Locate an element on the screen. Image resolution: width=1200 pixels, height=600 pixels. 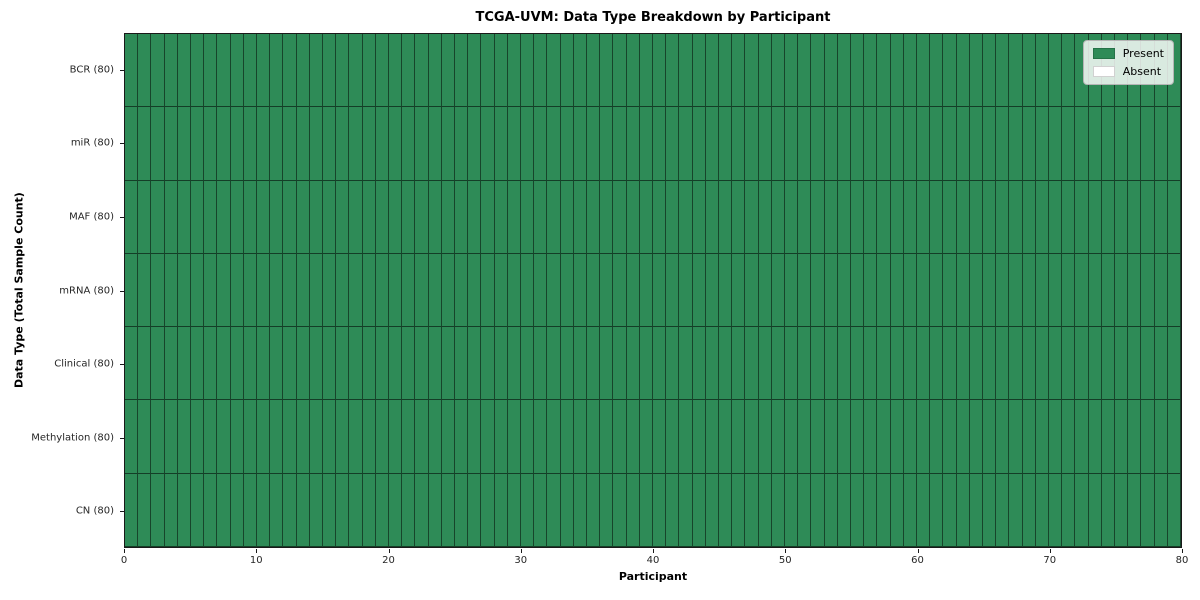
x-tick-label: 30 is located at coordinates (521, 560).